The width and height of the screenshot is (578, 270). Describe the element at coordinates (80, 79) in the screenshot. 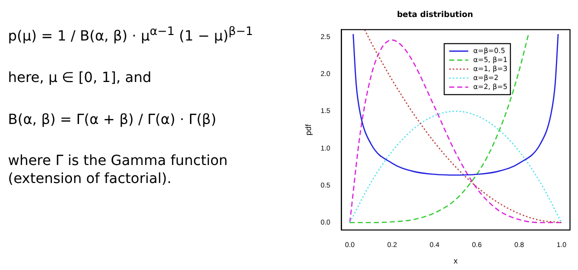

I see `text: here, μ ∈ [0, 1], and` at that location.